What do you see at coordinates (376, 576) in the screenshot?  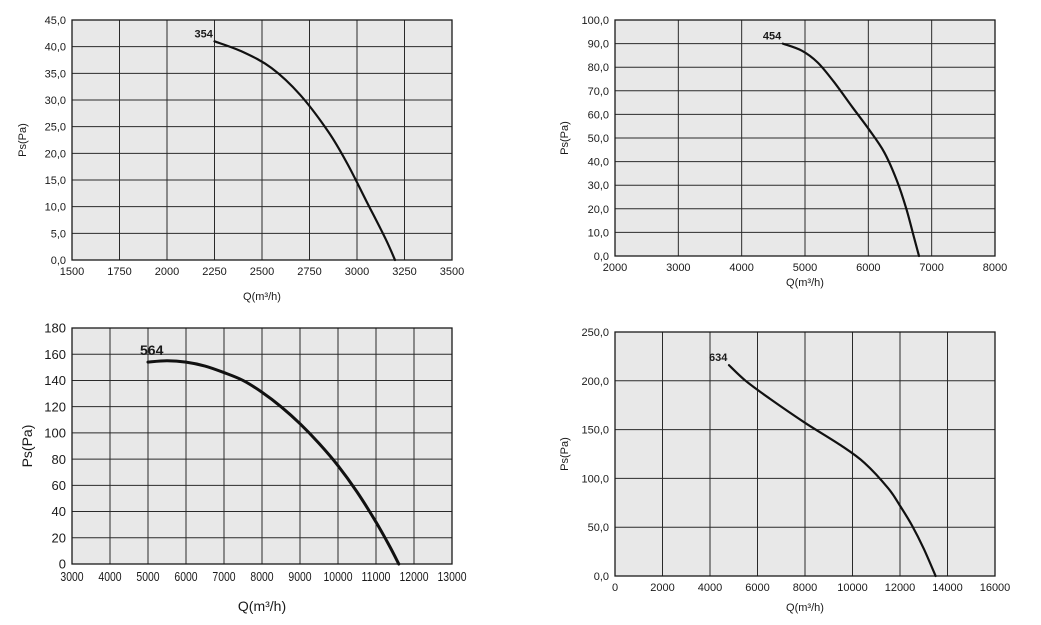 I see `x-tick-label: 11000` at bounding box center [376, 576].